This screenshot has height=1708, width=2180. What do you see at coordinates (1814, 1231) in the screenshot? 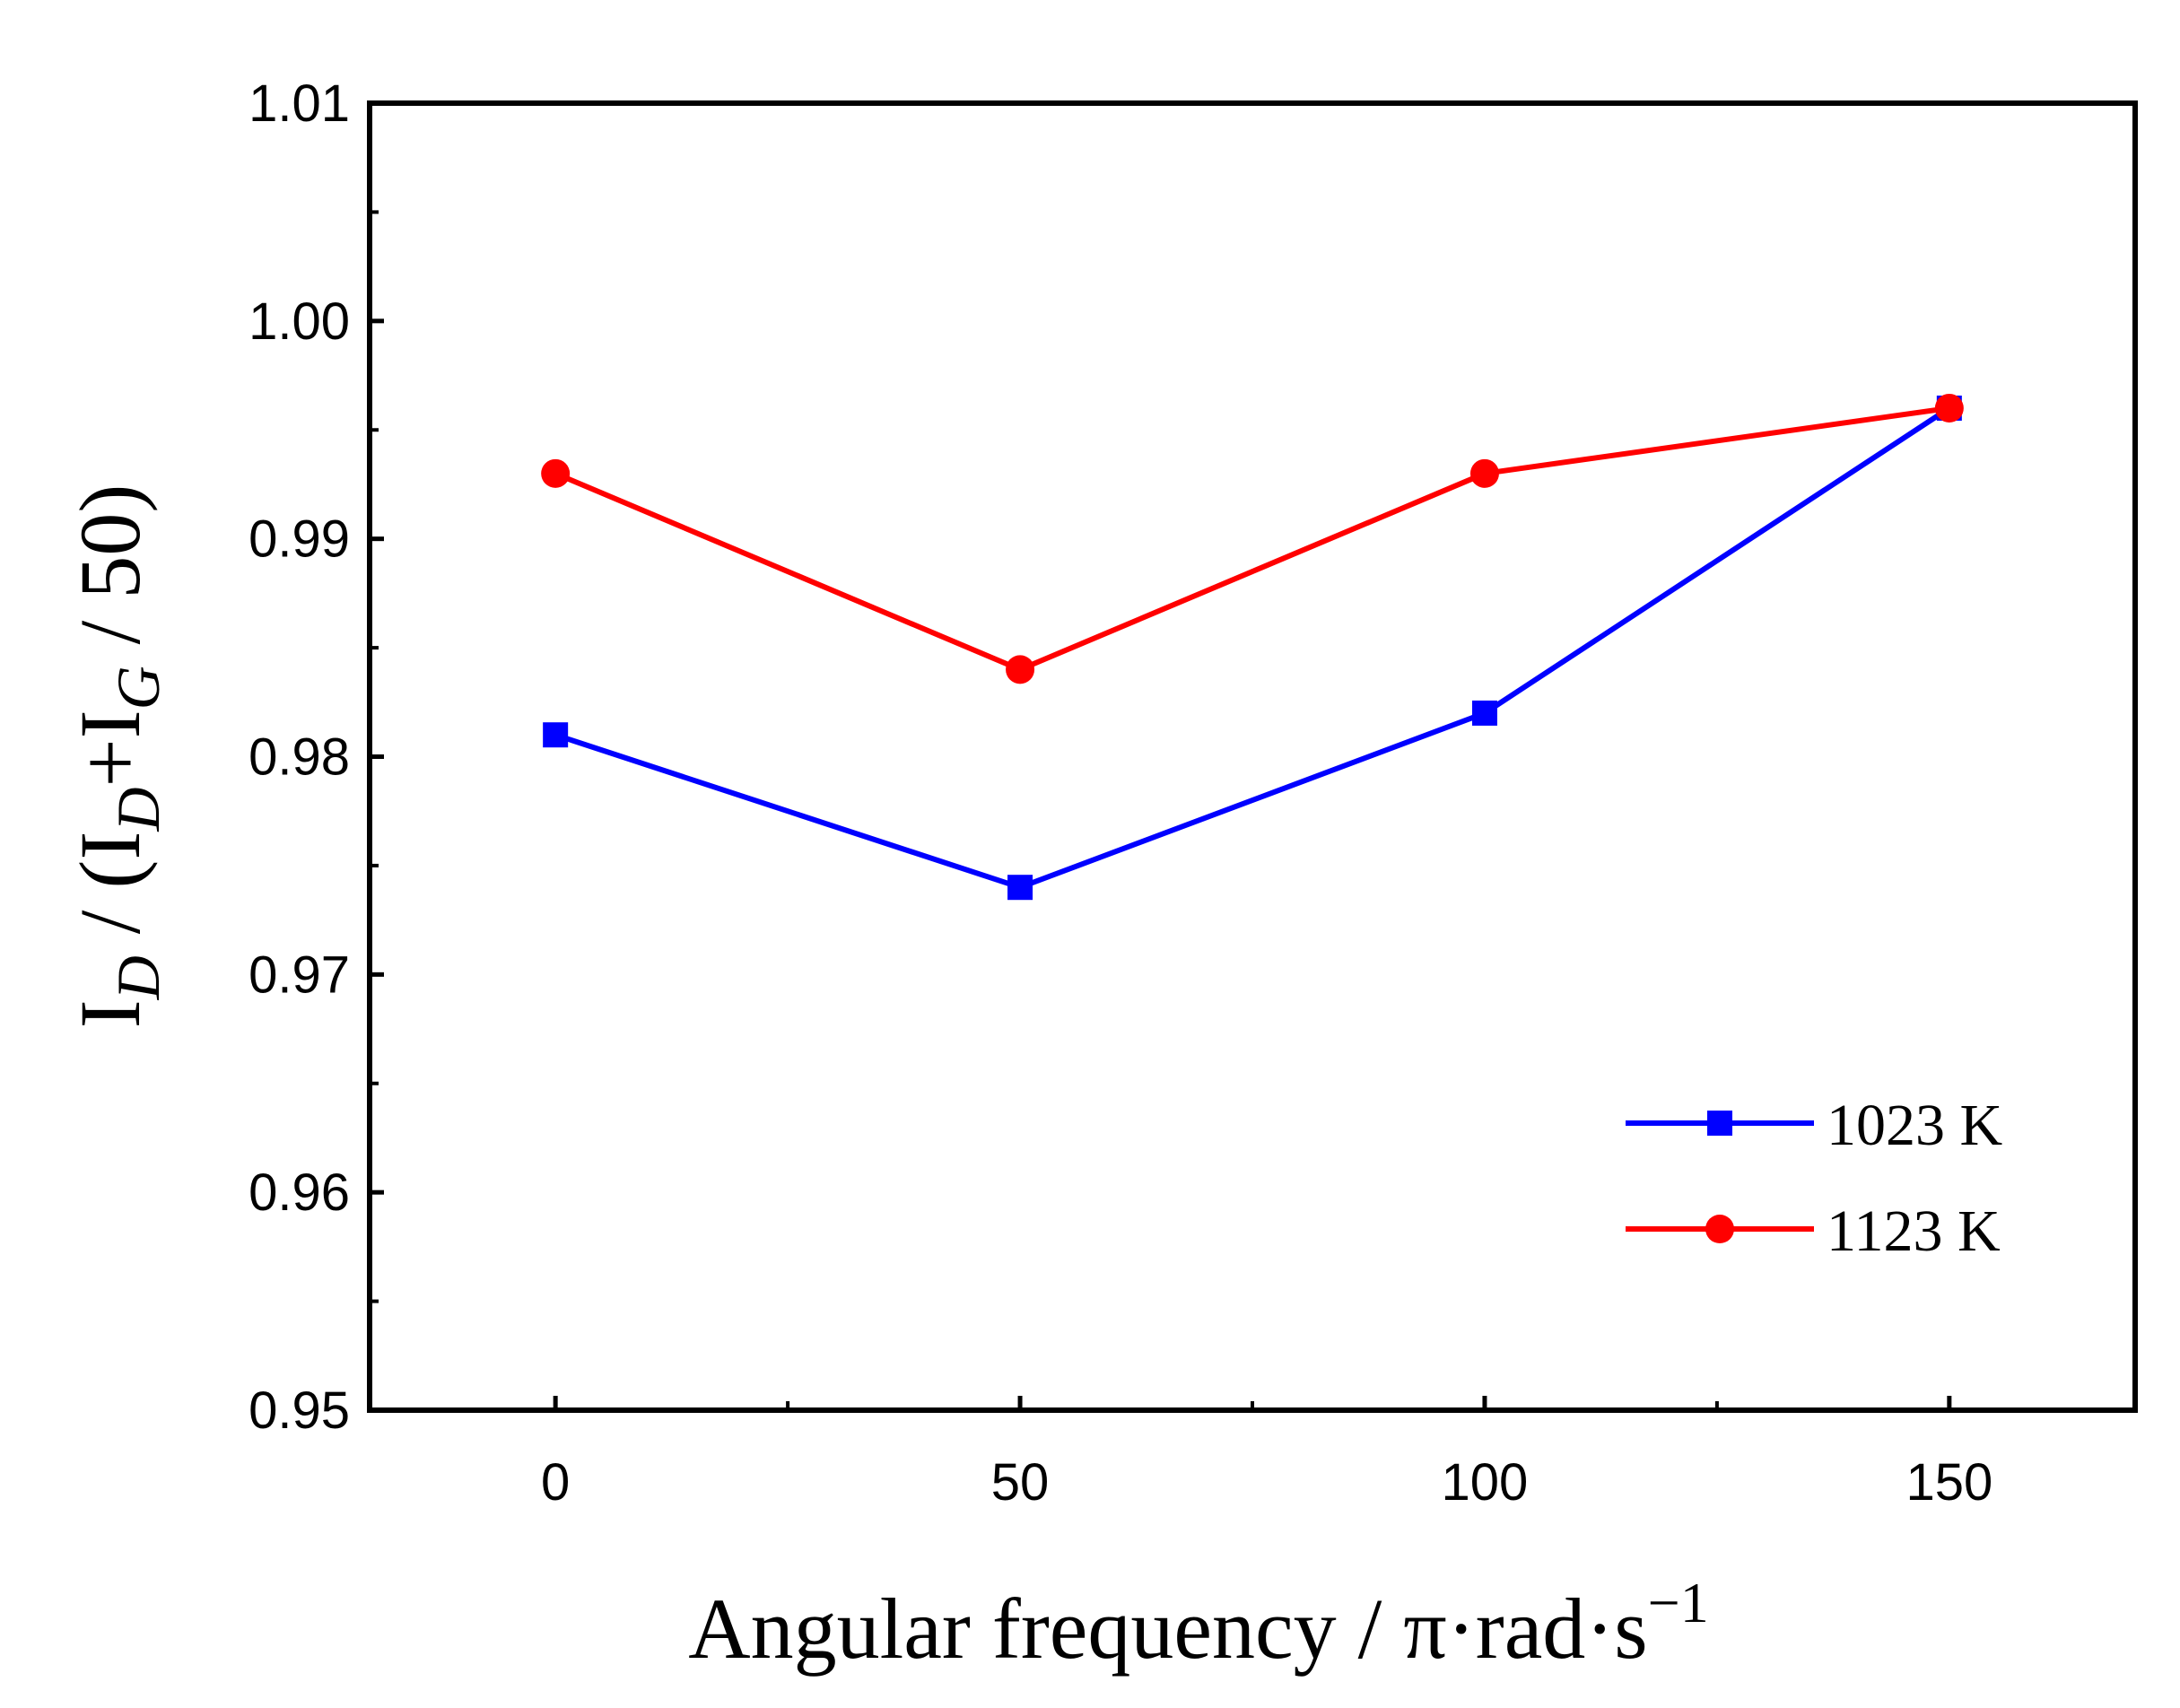
I see `legend-item: 1123 K` at bounding box center [1814, 1231].